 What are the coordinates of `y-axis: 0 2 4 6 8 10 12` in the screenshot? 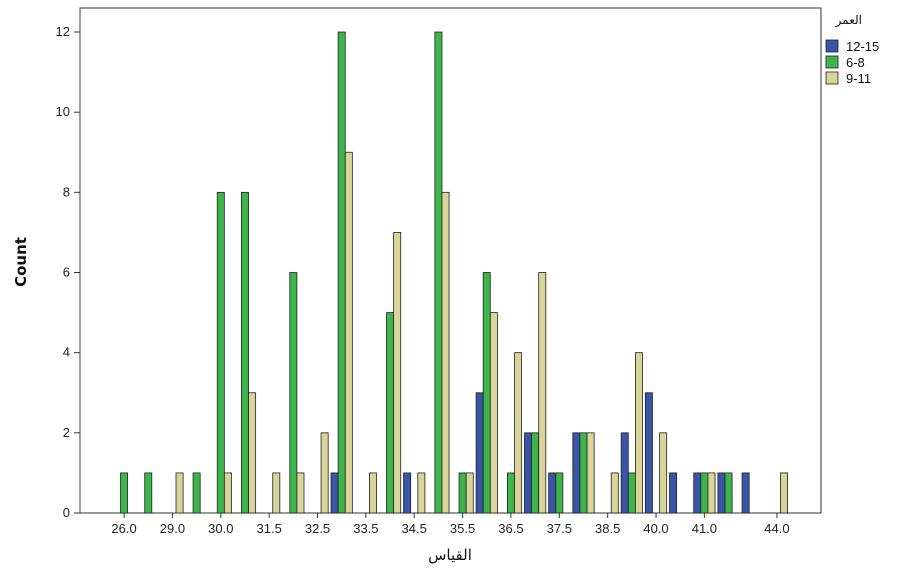 It's located at (68, 272).